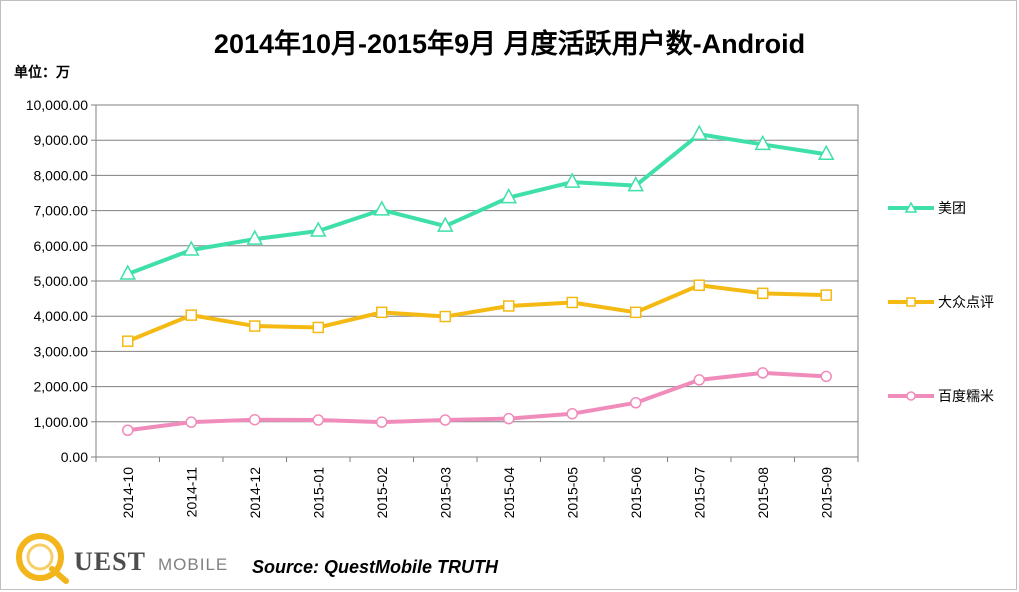 The width and height of the screenshot is (1019, 592). What do you see at coordinates (911, 396) in the screenshot?
I see `legend-marker-circle` at bounding box center [911, 396].